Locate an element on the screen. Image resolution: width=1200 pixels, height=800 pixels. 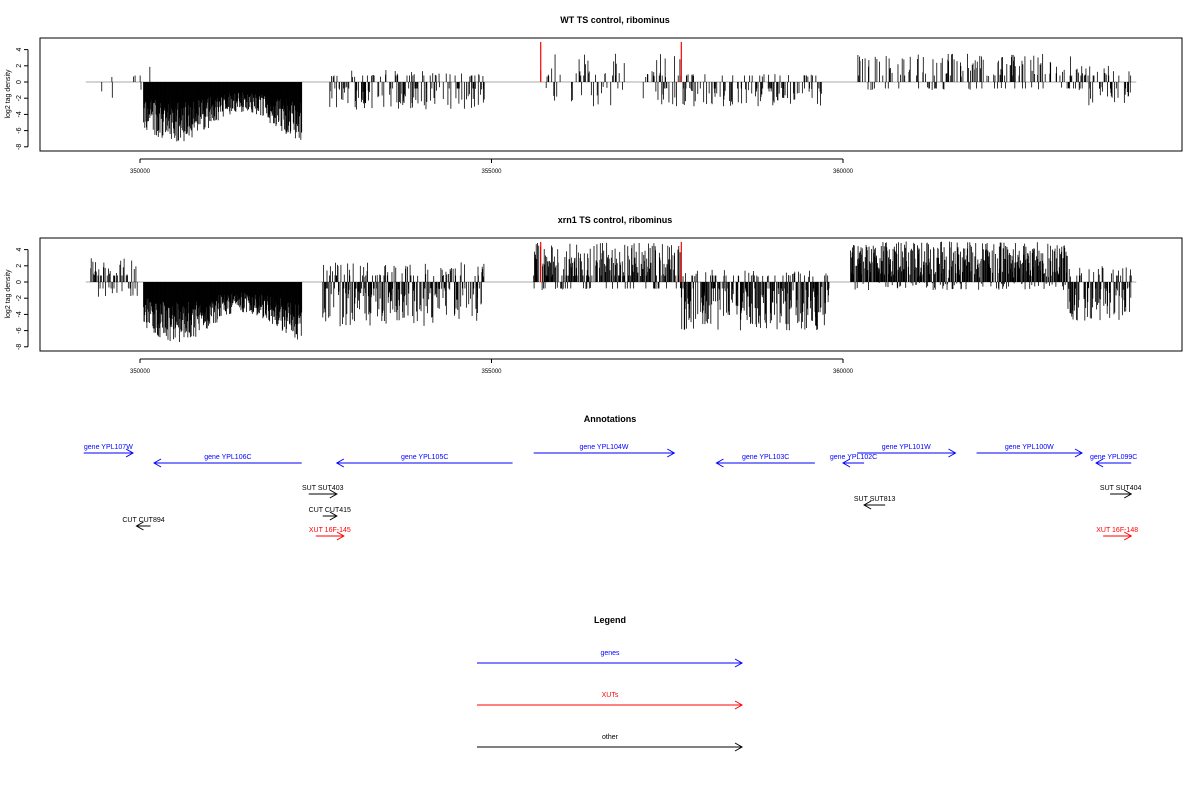
annotation-label: gene YPL100W is located at coordinates (1029, 447).